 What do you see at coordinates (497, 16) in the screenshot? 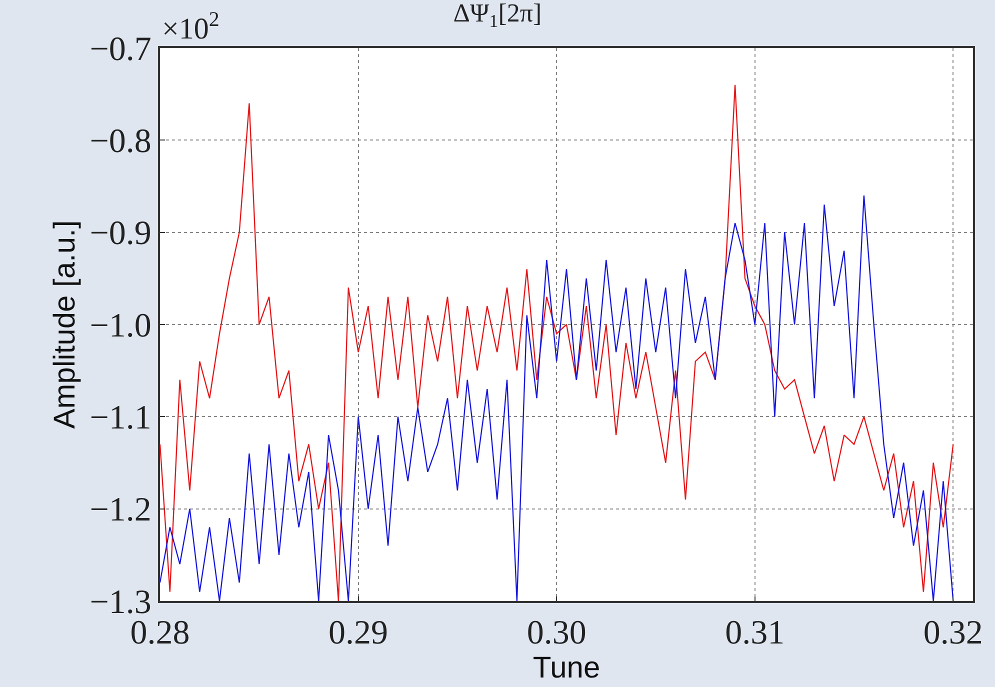
I see `chart-title: ΔΨ$_{1}$[2π]` at bounding box center [497, 16].